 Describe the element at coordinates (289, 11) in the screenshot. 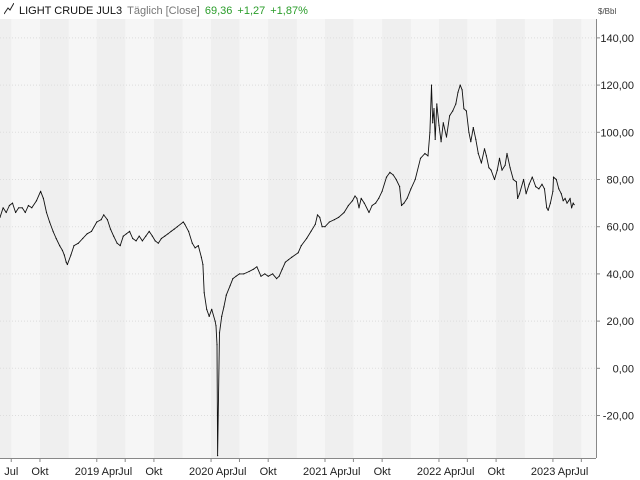

I see `price-change-percent: +1,87%` at that location.